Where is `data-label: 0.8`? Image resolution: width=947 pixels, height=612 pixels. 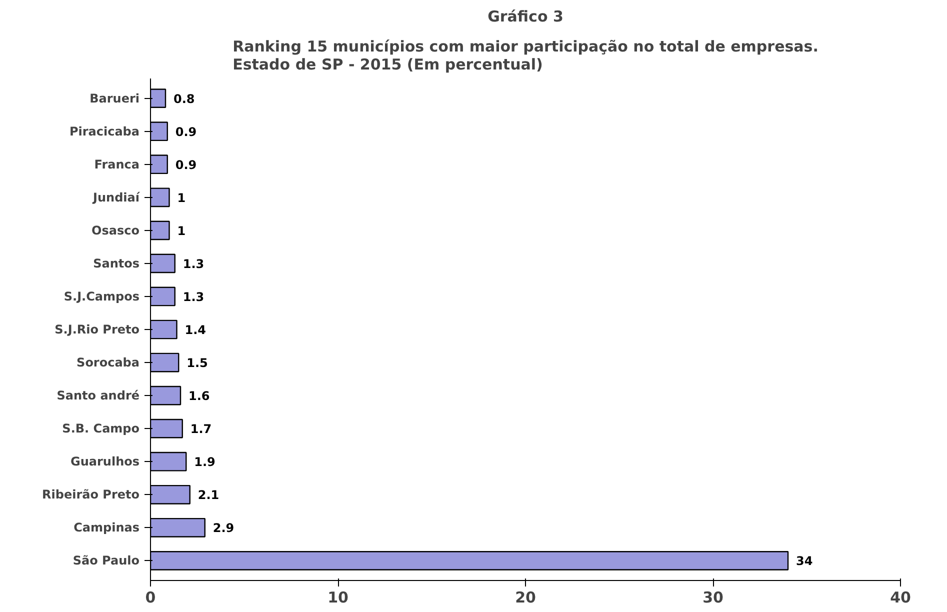 data-label: 0.8 is located at coordinates (184, 99).